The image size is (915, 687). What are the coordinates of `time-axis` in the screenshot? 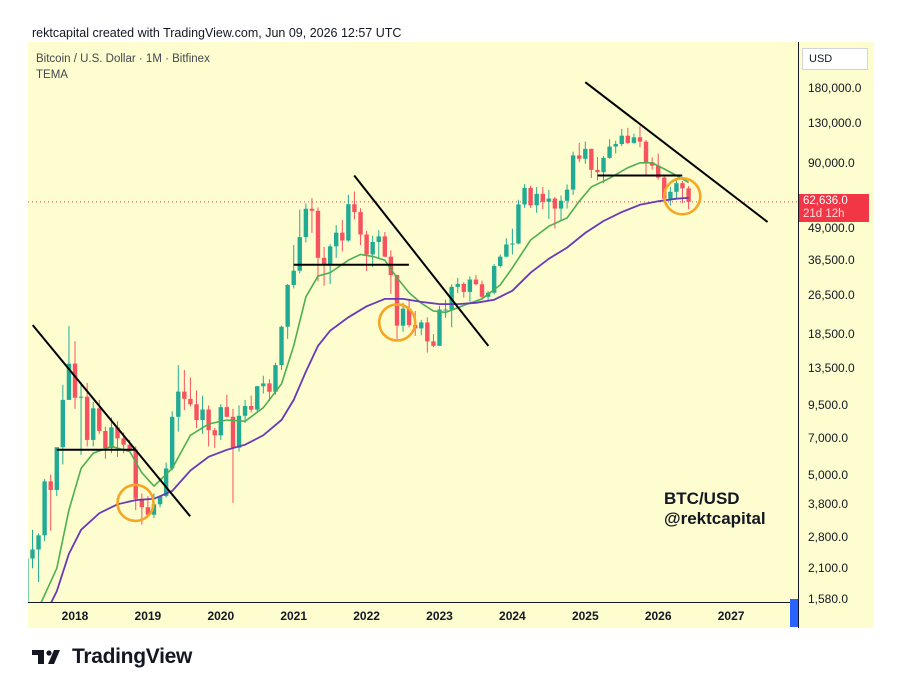 It's located at (413, 615).